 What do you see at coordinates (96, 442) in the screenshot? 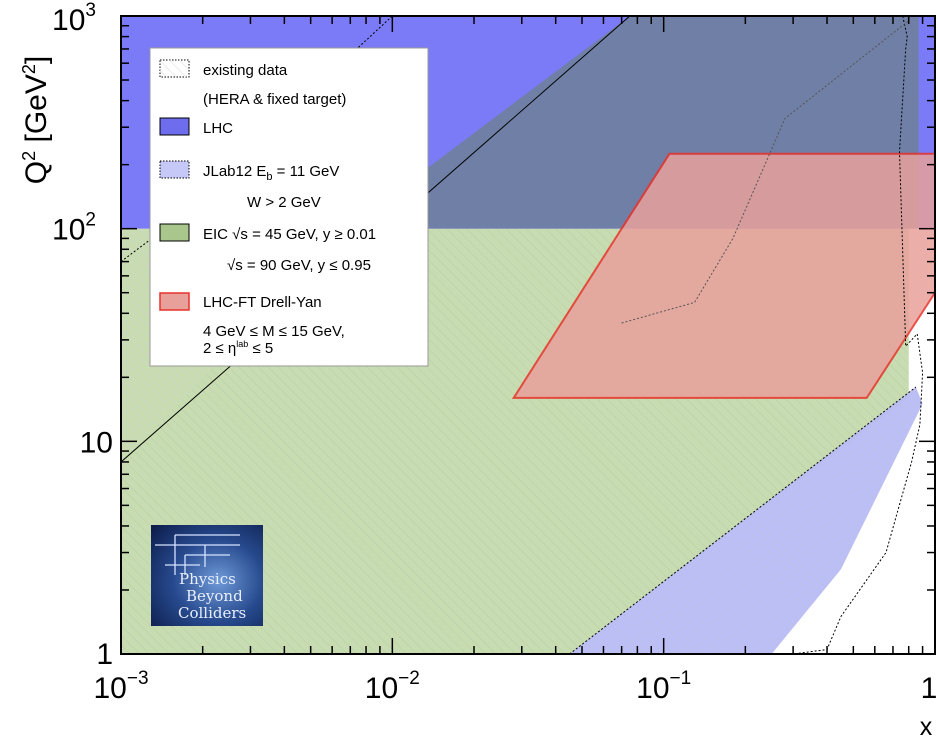
I see `y-tick-label: 10` at bounding box center [96, 442].